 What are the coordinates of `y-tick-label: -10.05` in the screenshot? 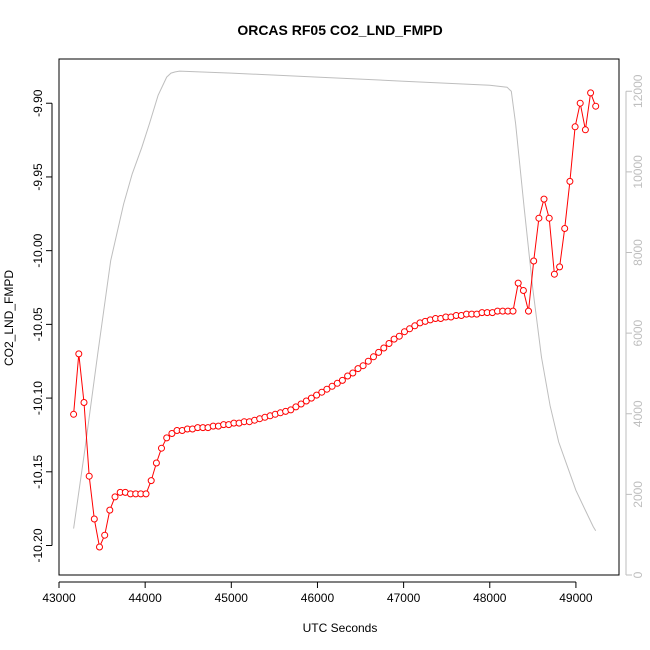 It's located at (38, 324).